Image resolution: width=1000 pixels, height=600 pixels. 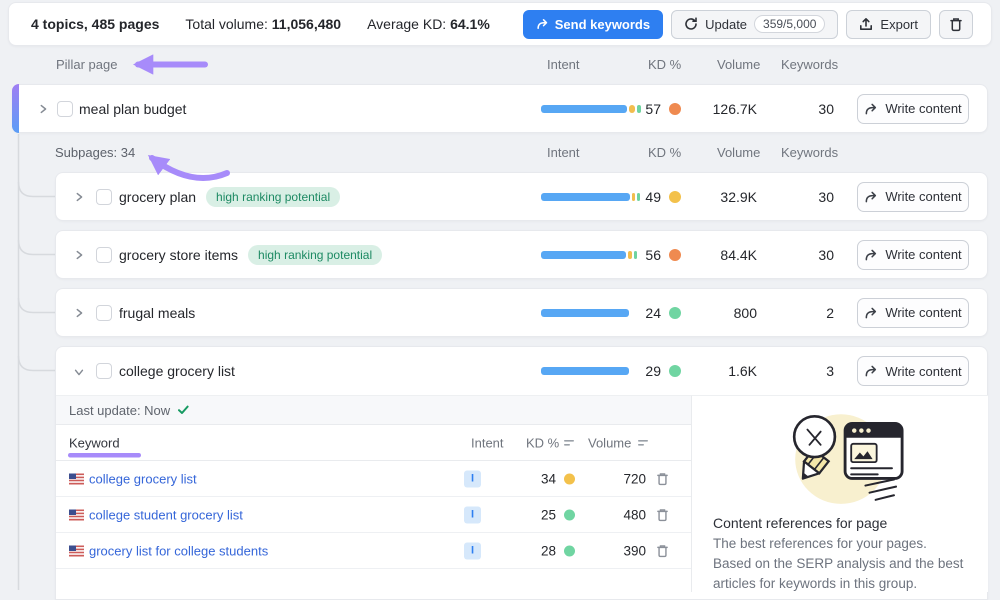 What do you see at coordinates (653, 312) in the screenshot?
I see `kd-value: 24` at bounding box center [653, 312].